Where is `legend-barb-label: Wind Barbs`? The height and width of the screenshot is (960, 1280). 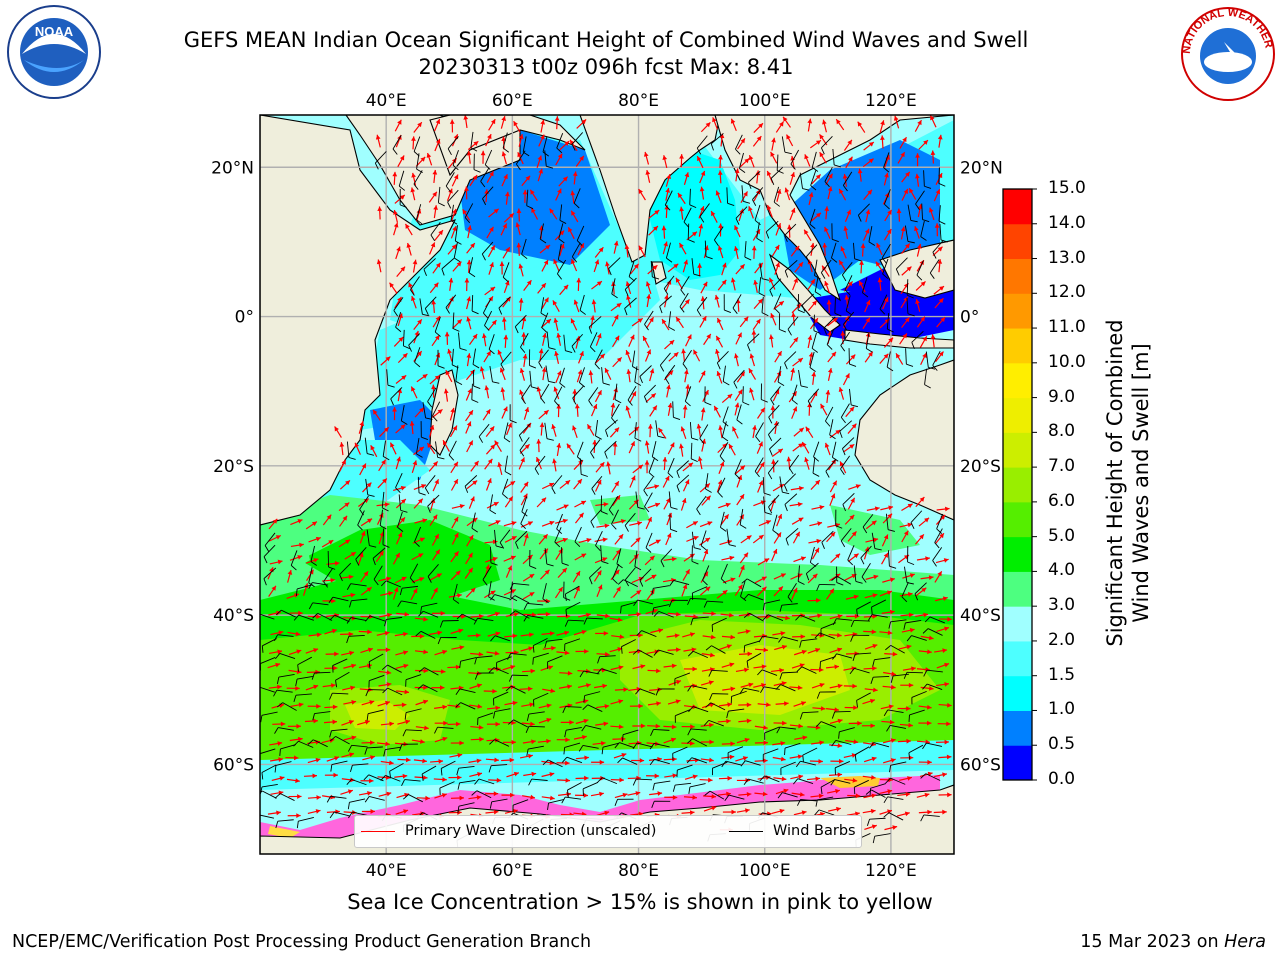
legend-barb-label: Wind Barbs is located at coordinates (814, 831).